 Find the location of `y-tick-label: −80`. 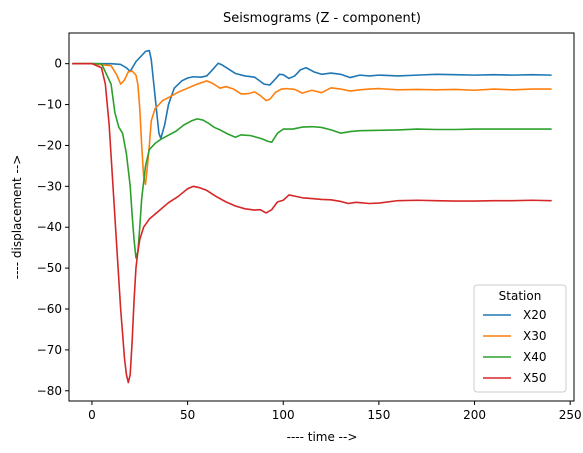

y-tick-label: −80 is located at coordinates (49, 391).